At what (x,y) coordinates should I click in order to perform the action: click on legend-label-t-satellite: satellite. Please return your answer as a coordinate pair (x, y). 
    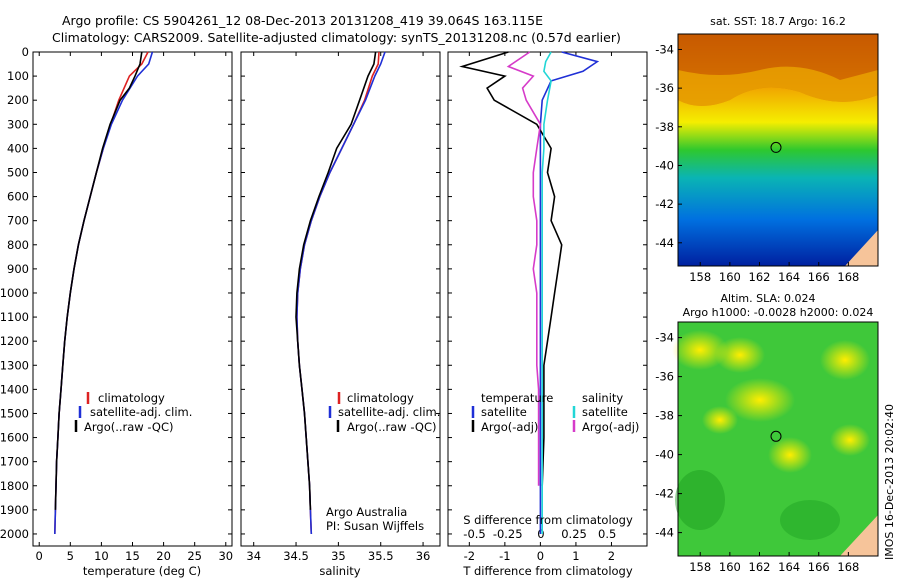
    Looking at the image, I should click on (504, 412).